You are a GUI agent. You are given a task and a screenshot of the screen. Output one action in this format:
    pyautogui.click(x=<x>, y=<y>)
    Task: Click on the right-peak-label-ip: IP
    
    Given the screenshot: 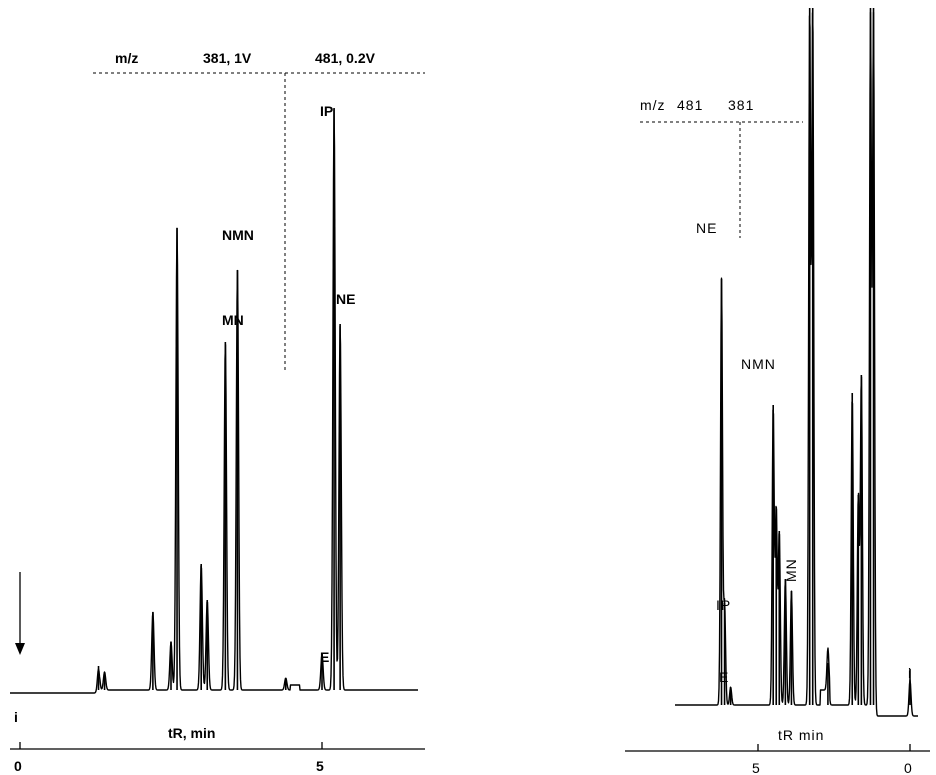 What is the action you would take?
    pyautogui.click(x=723, y=605)
    